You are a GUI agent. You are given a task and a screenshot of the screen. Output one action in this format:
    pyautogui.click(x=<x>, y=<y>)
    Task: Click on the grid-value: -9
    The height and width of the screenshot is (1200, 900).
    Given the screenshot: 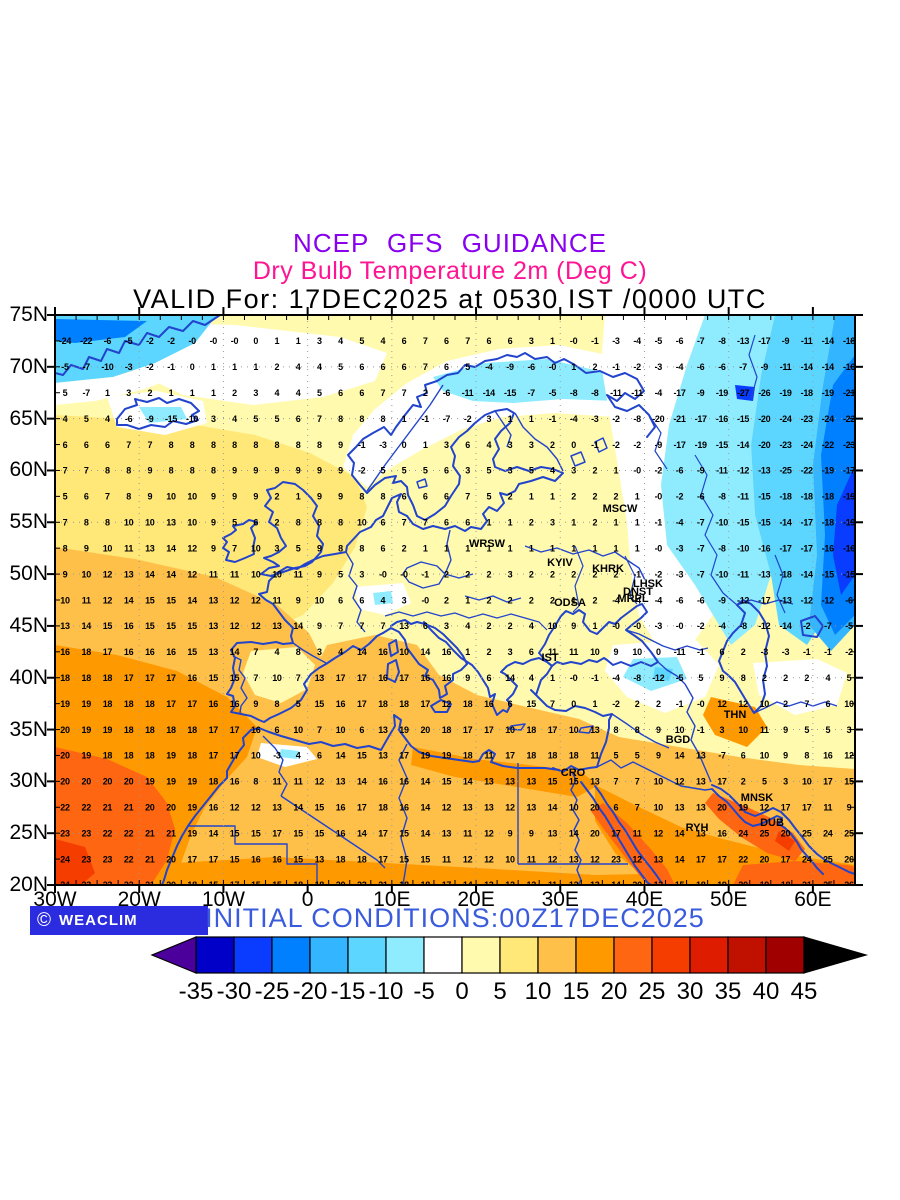 What is the action you would take?
    pyautogui.click(x=150, y=419)
    